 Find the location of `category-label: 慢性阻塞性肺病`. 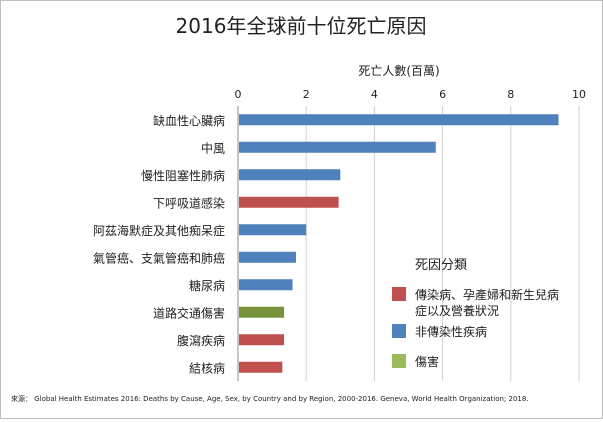

category-label: 慢性阻塞性肺病 is located at coordinates (183, 175).